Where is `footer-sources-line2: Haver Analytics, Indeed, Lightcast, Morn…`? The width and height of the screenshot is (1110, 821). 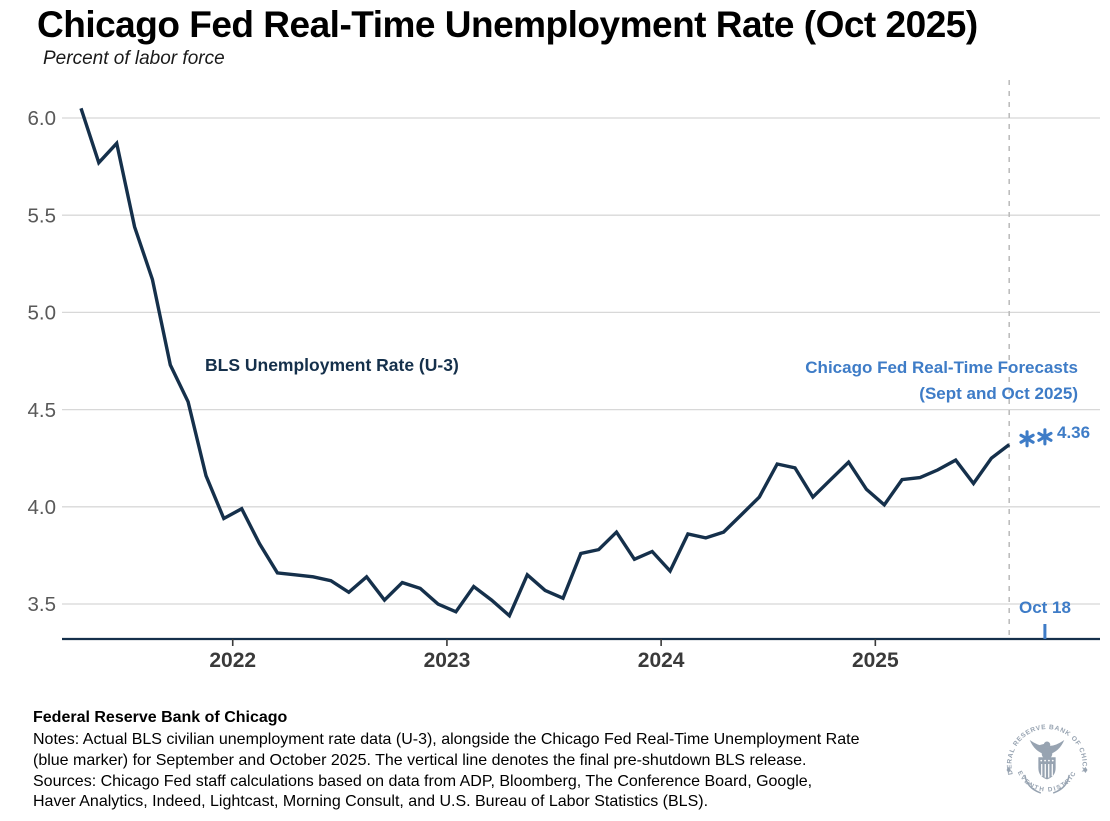 footer-sources-line2: Haver Analytics, Indeed, Lightcast, Morn… is located at coordinates (371, 802).